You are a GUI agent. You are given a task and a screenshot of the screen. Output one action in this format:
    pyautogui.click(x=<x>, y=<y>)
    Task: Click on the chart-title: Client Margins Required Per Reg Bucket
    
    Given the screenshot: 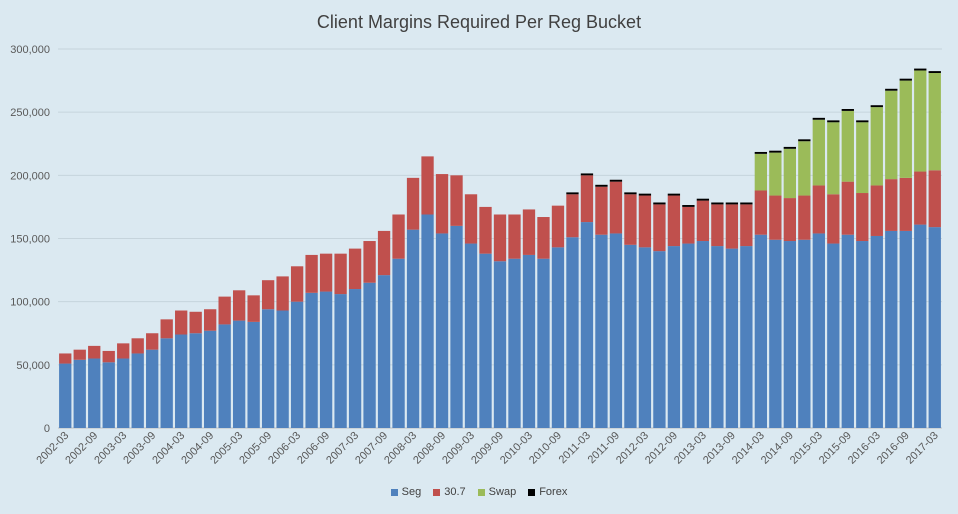 What is the action you would take?
    pyautogui.click(x=479, y=22)
    